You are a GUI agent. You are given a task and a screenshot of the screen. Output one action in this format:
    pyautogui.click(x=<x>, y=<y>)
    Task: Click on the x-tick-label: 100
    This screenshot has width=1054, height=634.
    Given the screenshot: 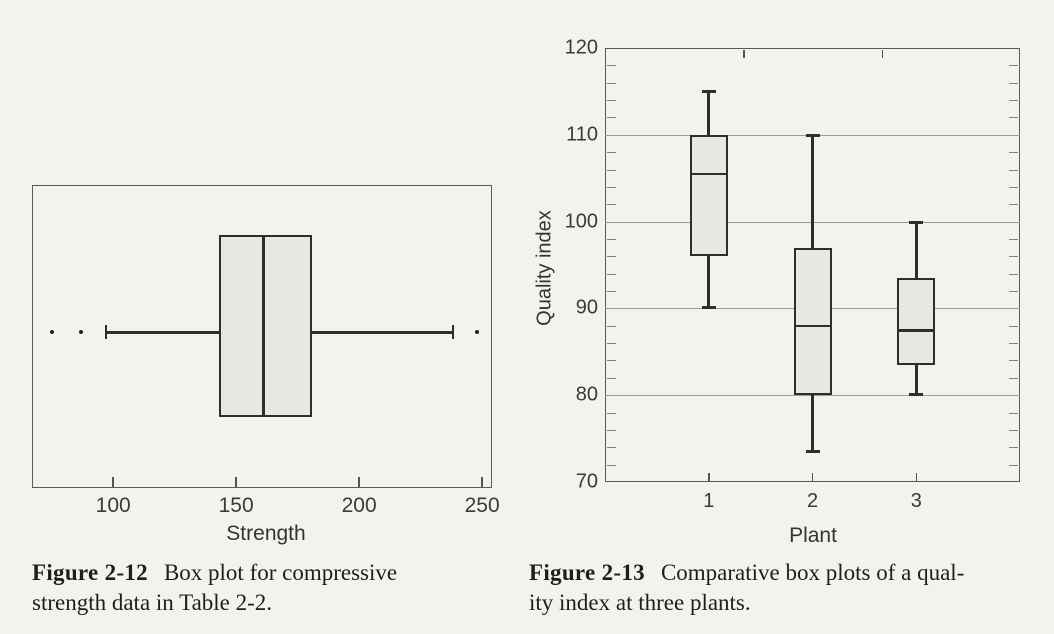 What is the action you would take?
    pyautogui.click(x=113, y=505)
    